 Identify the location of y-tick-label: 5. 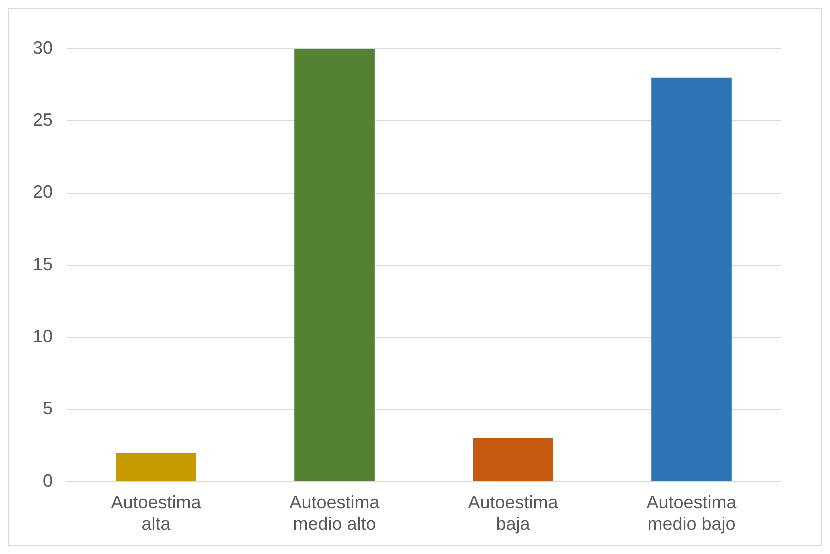
(48, 408).